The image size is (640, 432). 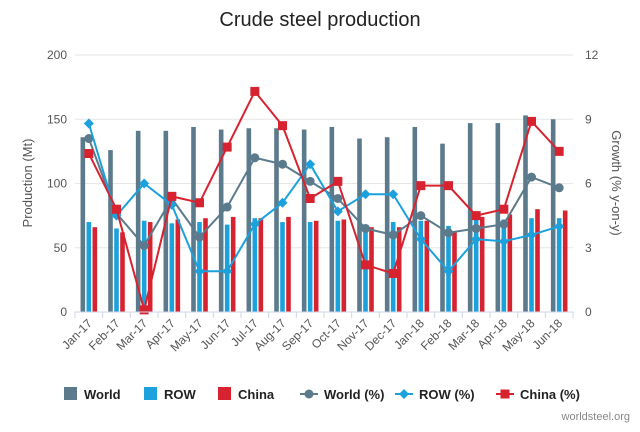 What do you see at coordinates (57, 119) in the screenshot?
I see `y-tick-label: 150` at bounding box center [57, 119].